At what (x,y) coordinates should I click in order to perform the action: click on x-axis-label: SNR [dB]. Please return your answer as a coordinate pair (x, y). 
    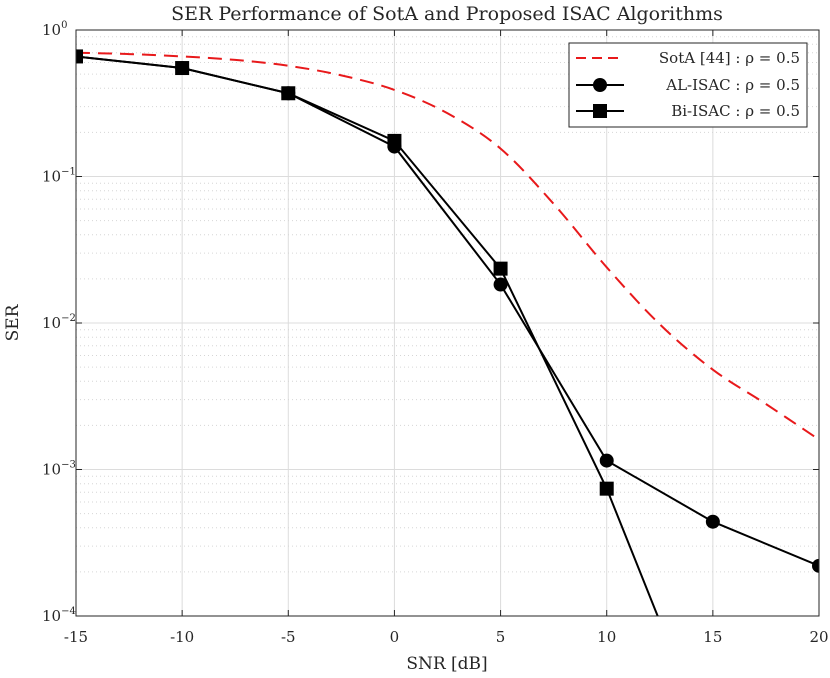
    Looking at the image, I should click on (446, 664).